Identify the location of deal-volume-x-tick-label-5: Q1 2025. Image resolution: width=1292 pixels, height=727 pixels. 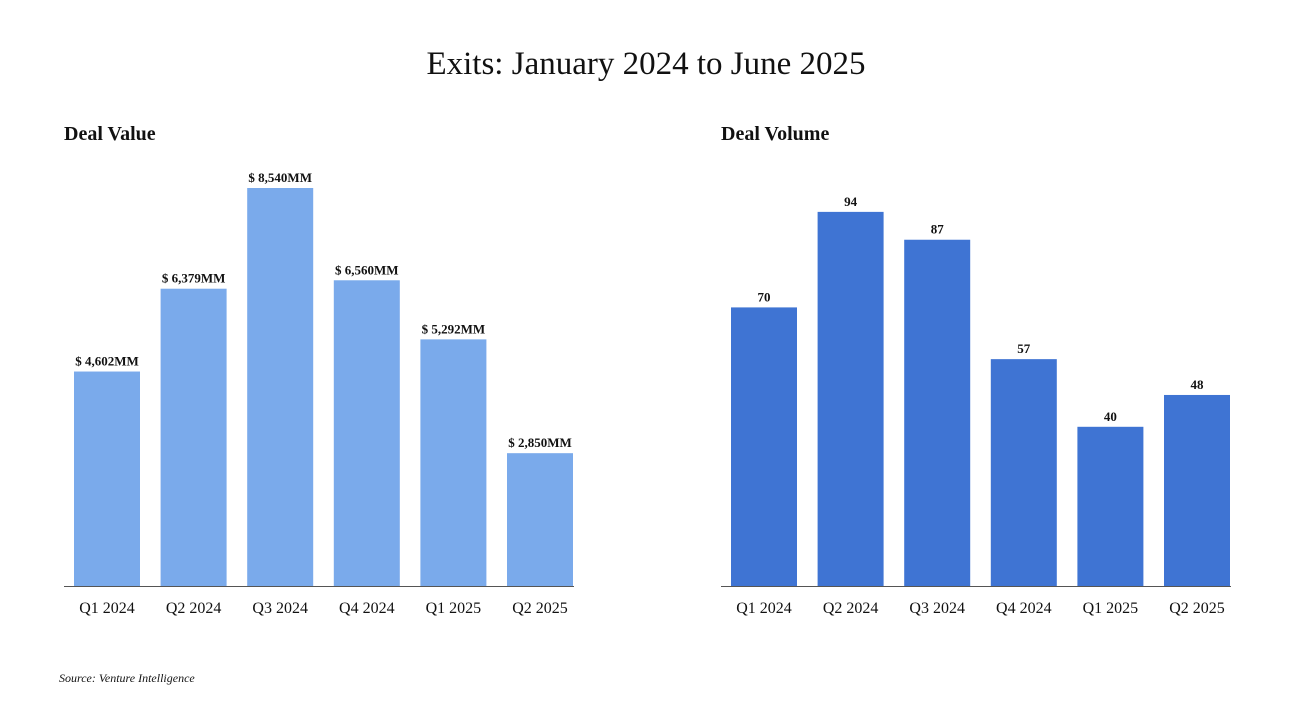
(1111, 608).